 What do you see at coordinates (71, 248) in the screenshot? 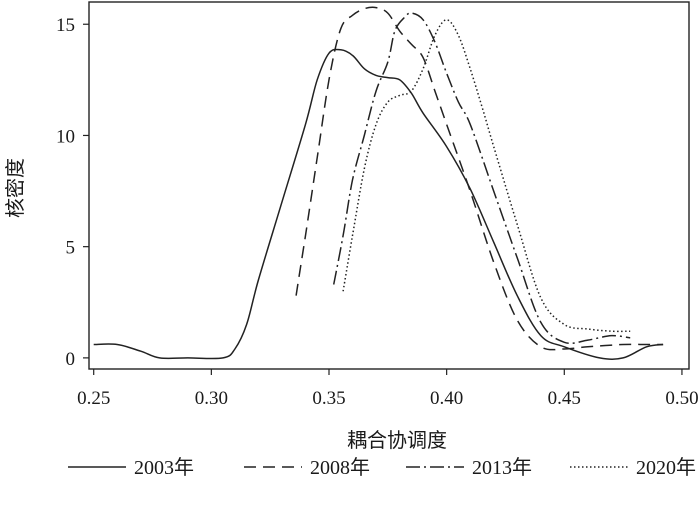
I see `y-tick-label: 5` at bounding box center [71, 248].